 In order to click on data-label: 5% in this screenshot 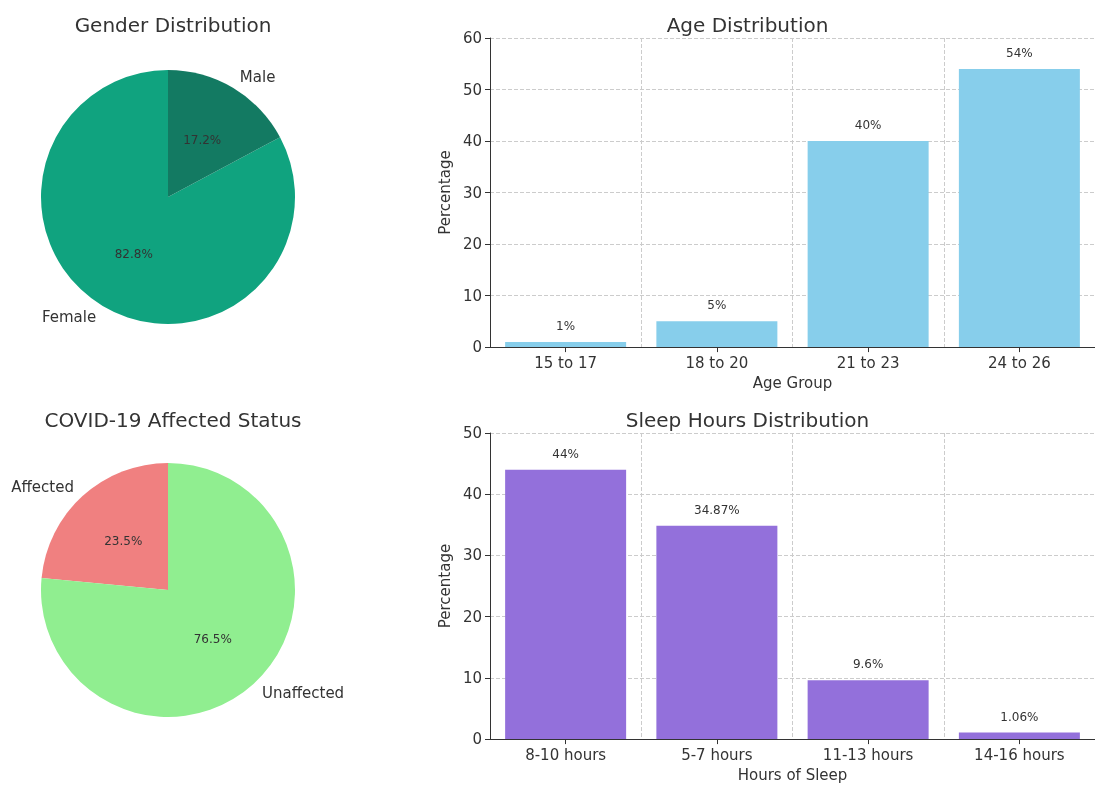, I will do `click(717, 305)`.